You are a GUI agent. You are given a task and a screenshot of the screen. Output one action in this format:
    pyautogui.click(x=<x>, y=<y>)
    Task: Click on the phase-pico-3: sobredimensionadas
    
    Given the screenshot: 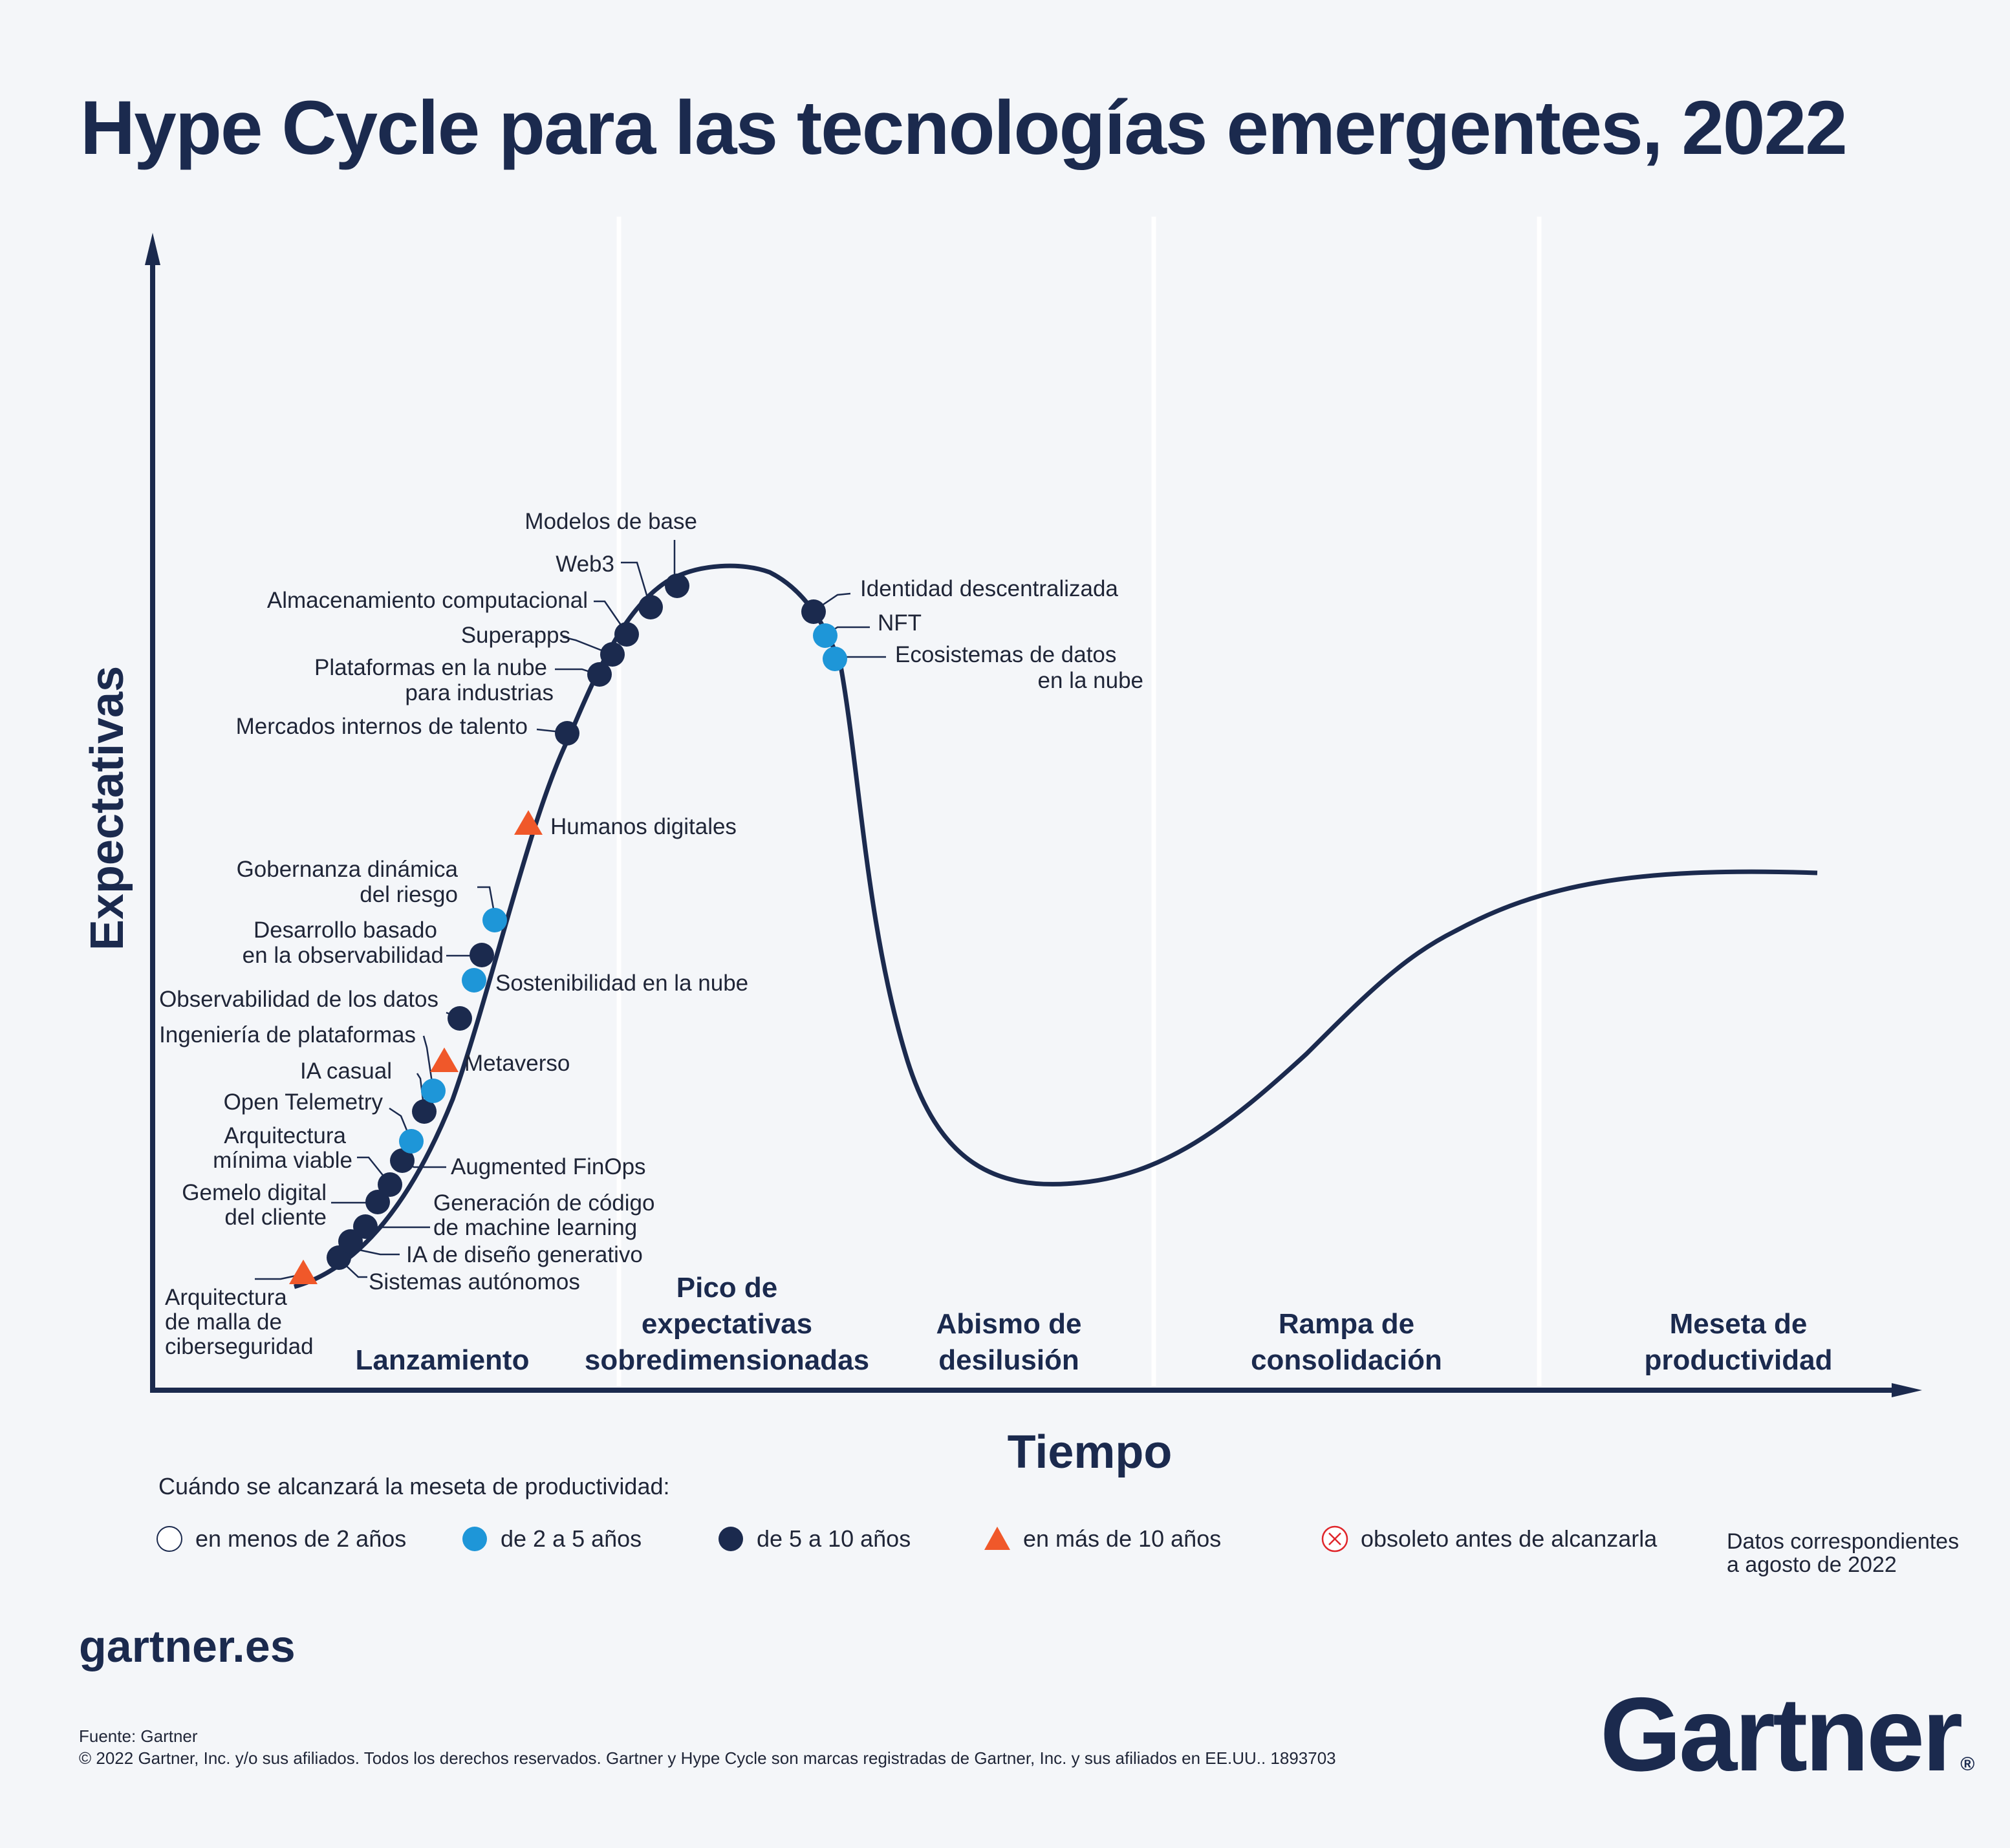 What is the action you would take?
    pyautogui.click(x=727, y=1360)
    